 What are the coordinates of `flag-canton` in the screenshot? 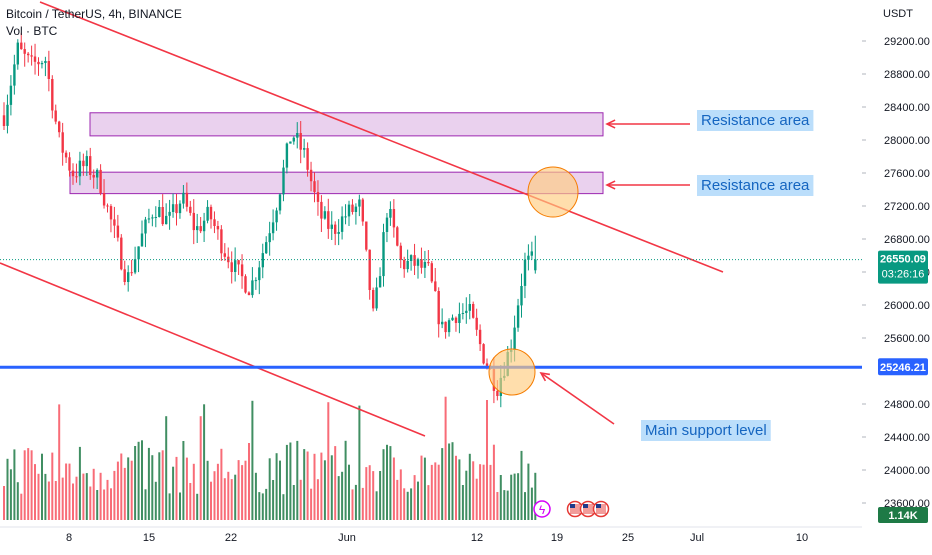 It's located at (598, 506).